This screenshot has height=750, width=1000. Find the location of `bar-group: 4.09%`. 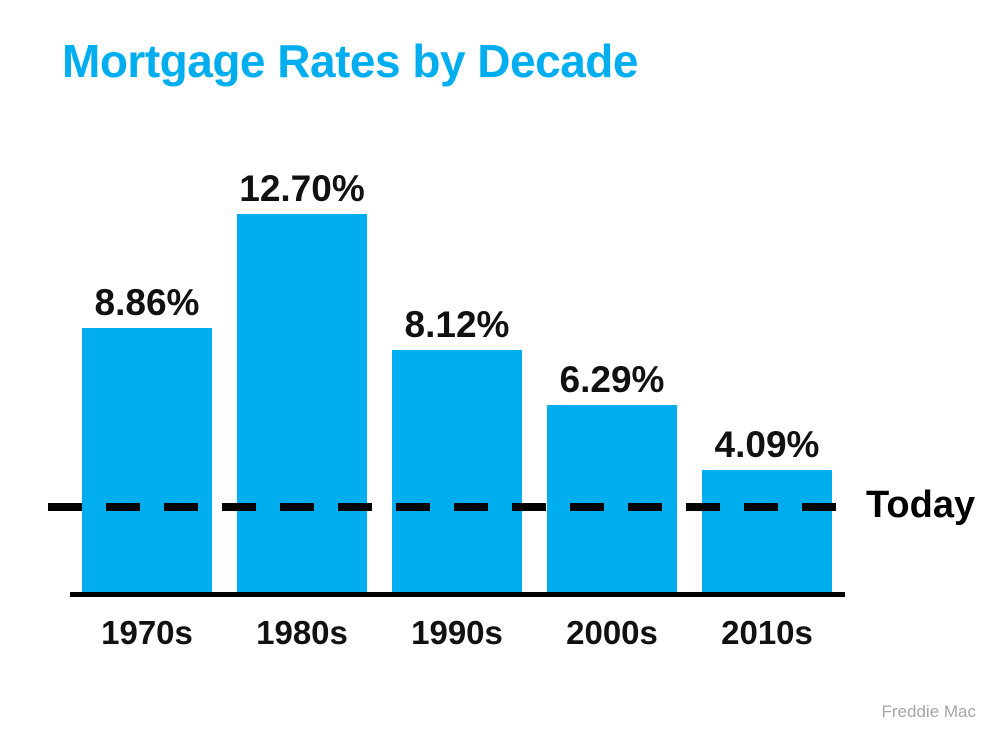

bar-group: 4.09% is located at coordinates (767, 508).